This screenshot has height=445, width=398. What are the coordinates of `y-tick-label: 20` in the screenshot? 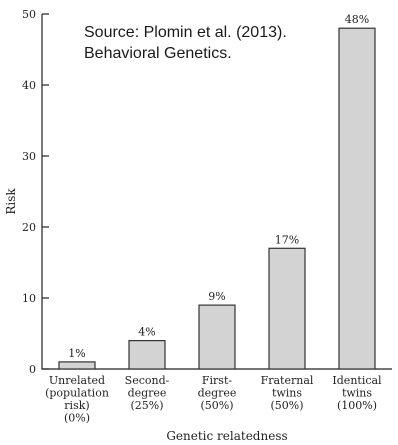 It's located at (29, 227).